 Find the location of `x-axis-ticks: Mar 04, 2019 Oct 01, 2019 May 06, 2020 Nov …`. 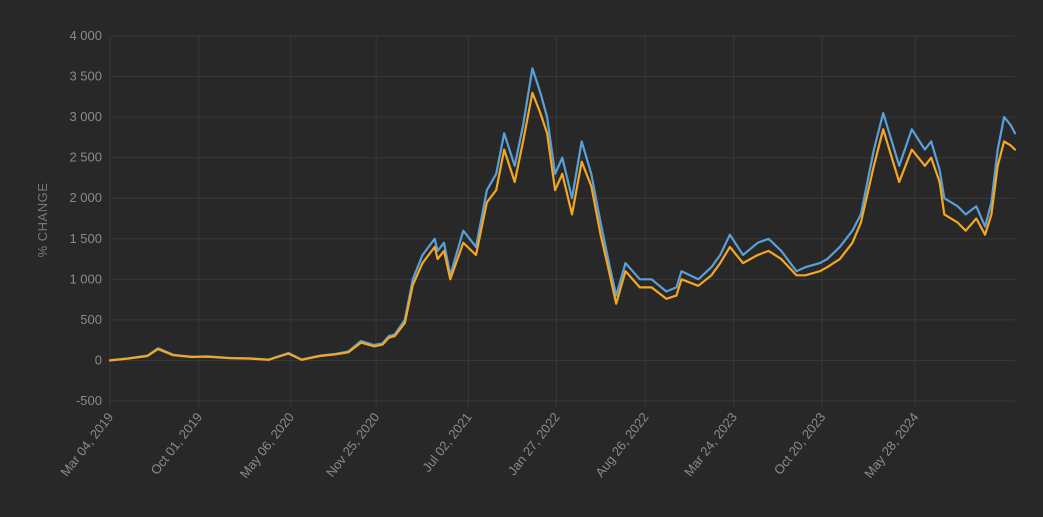

x-axis-ticks: Mar 04, 2019 Oct 01, 2019 May 06, 2020 Nov … is located at coordinates (489, 445).